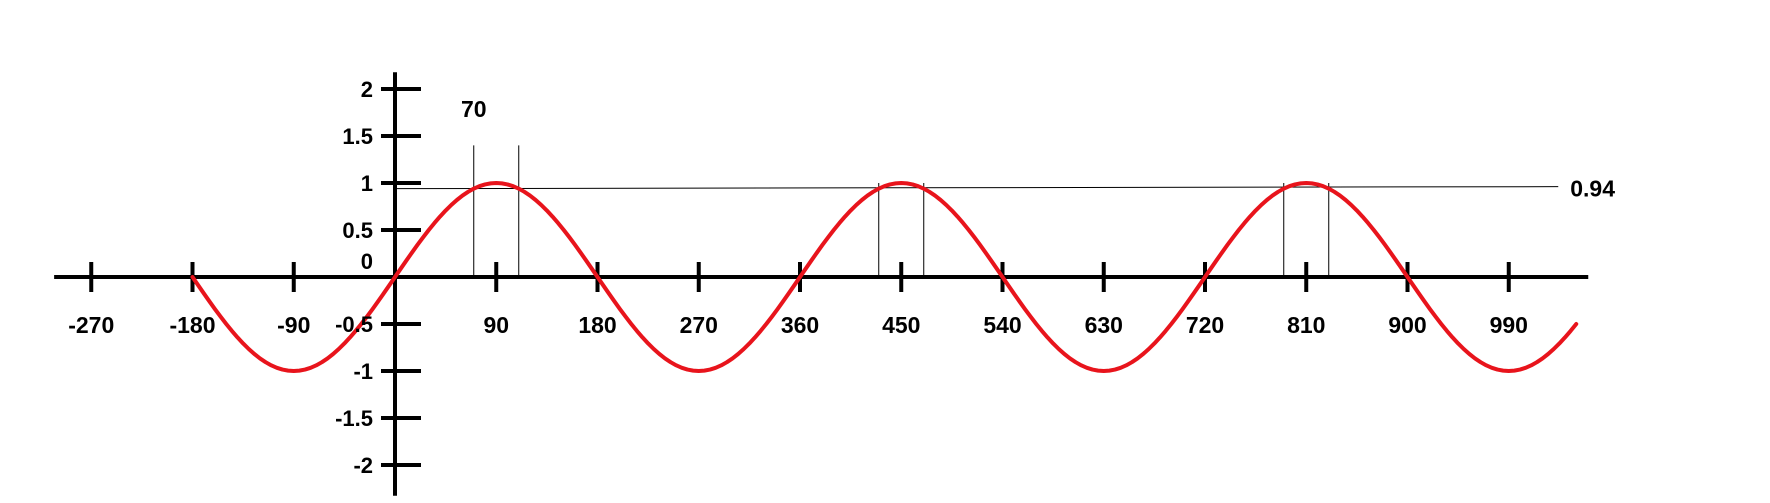 The width and height of the screenshot is (1770, 503). What do you see at coordinates (367, 183) in the screenshot?
I see `y-tick-label: 1` at bounding box center [367, 183].